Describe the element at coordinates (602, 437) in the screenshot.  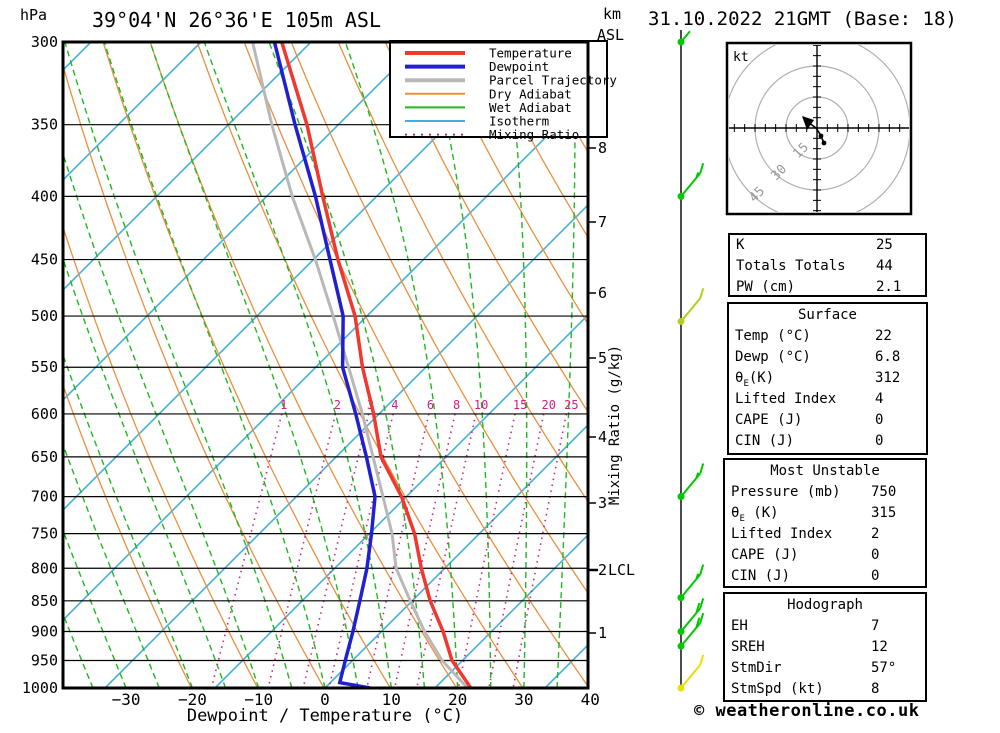
I see `km-tick-label: 4` at that location.